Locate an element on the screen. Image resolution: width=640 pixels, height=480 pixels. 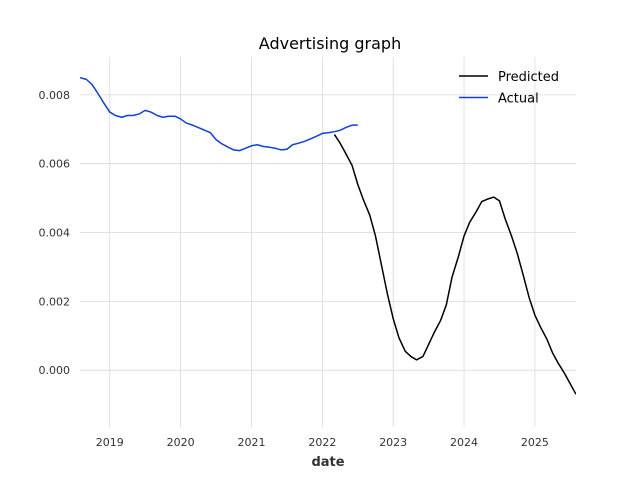
x-tick-label: 2021 is located at coordinates (251, 442).